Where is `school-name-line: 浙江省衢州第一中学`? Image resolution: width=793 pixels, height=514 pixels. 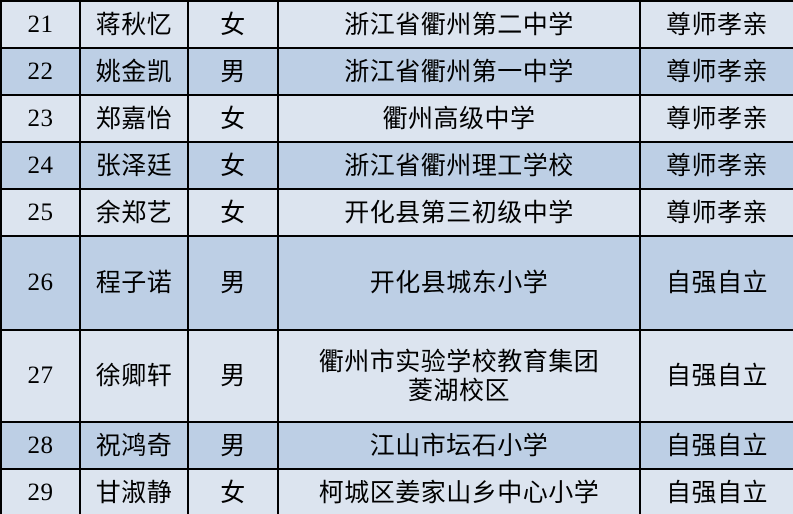
school-name-line: 浙江省衢州第一中学 is located at coordinates (459, 71).